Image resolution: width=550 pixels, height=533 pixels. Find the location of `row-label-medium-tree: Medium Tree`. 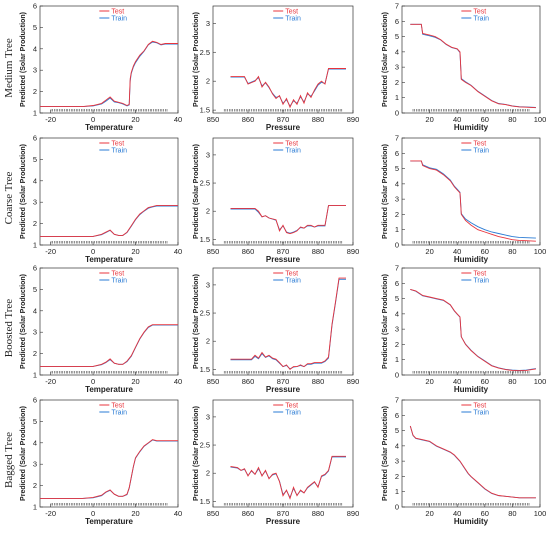

row-label-medium-tree: Medium Tree is located at coordinates (9, 68).